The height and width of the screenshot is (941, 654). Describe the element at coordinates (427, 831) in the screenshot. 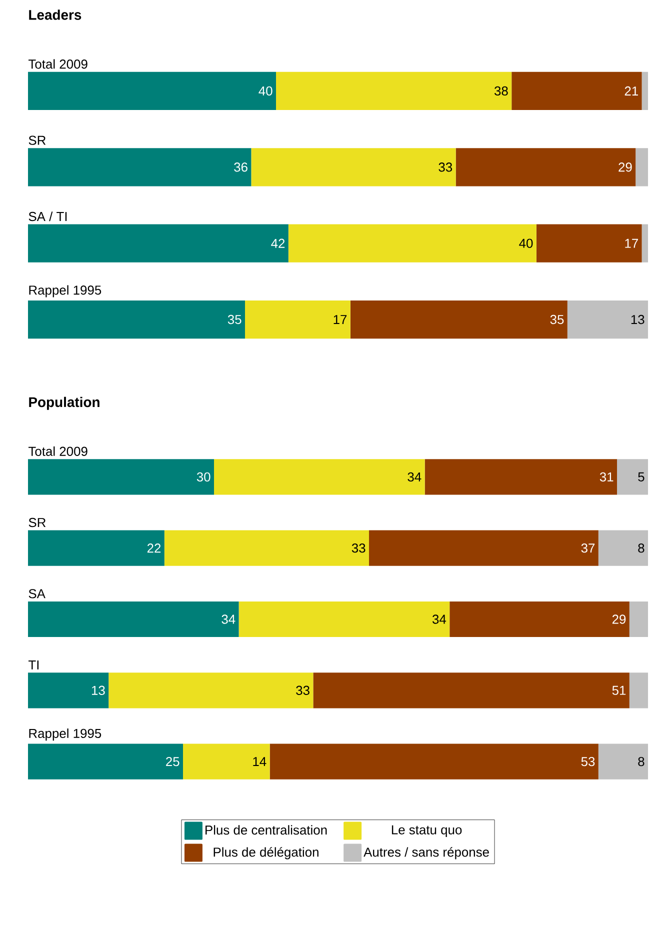

I see `legend-label: Le statu quo` at that location.